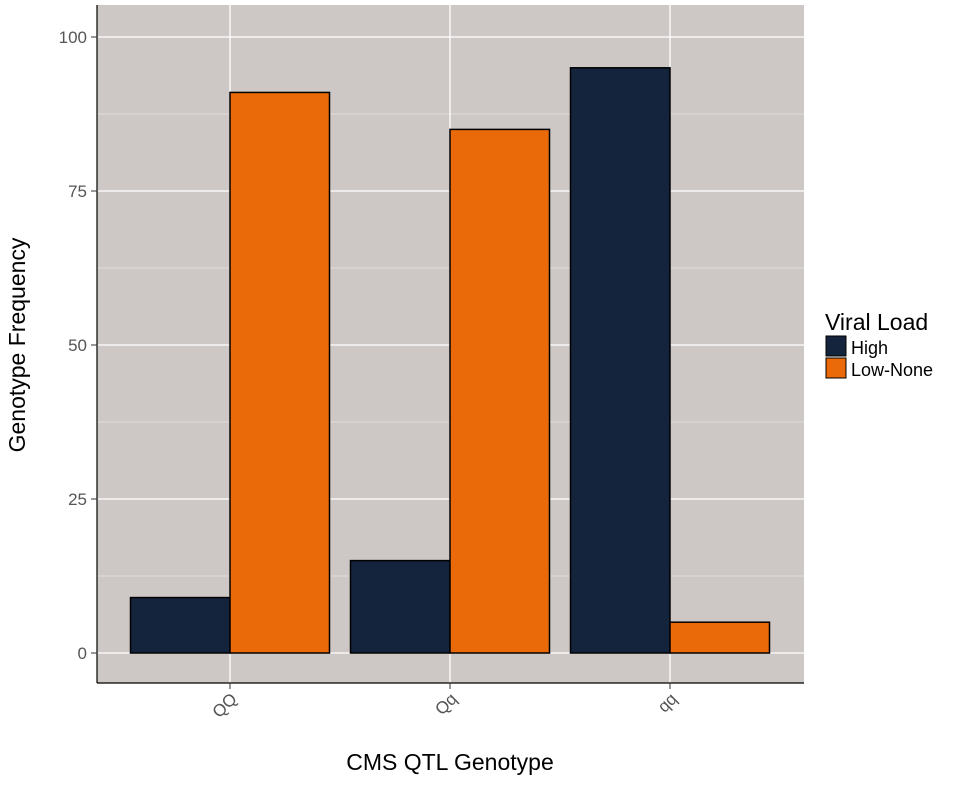 The image size is (960, 785). Describe the element at coordinates (500, 391) in the screenshot. I see `bar-Qq-low-none` at that location.